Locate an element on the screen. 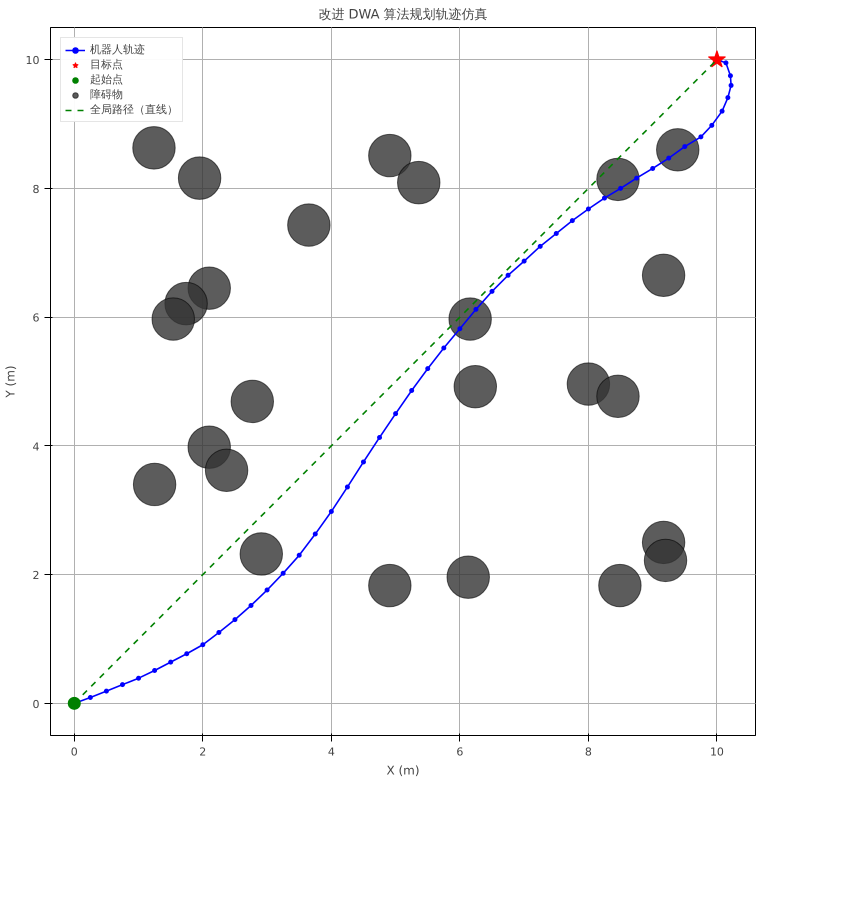 This screenshot has height=900, width=847. legend-label: 全局路径（直线） is located at coordinates (134, 109).